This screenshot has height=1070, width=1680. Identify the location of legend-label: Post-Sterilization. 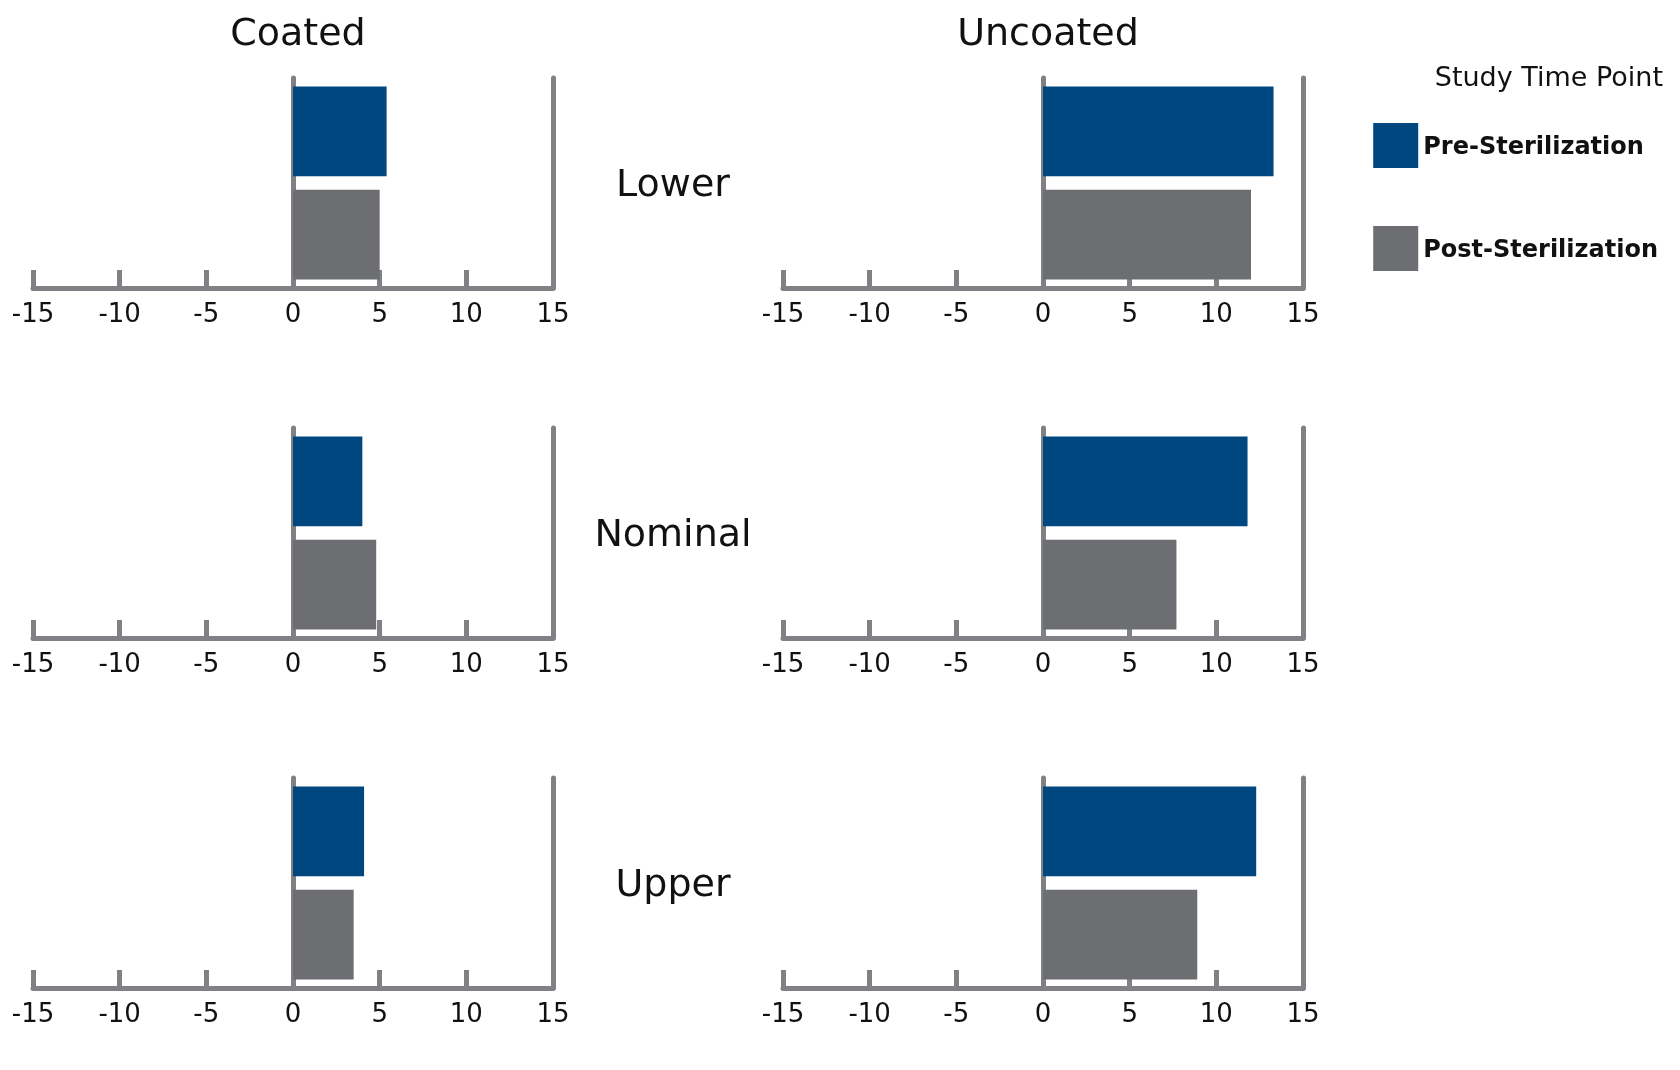
(1541, 248).